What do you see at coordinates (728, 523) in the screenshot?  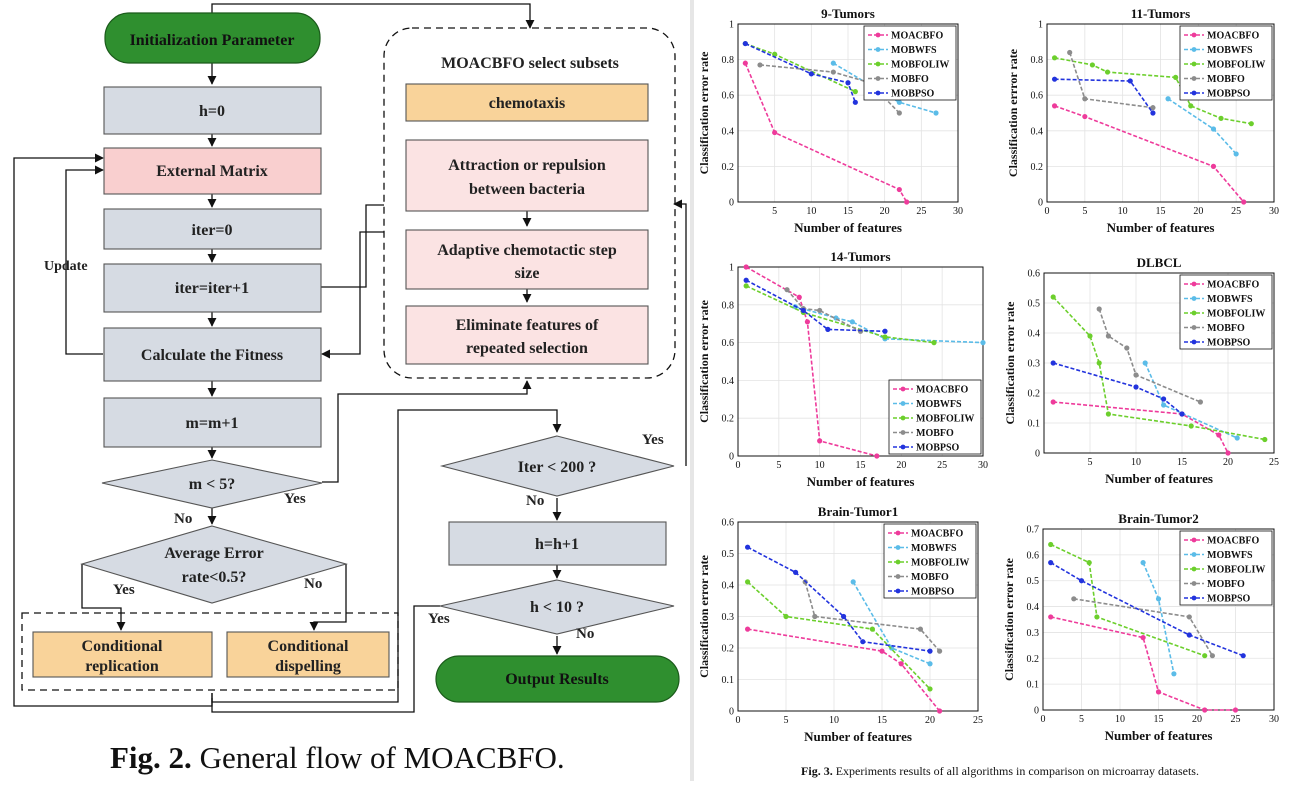 I see `y-tick-label: 0.6` at bounding box center [728, 523].